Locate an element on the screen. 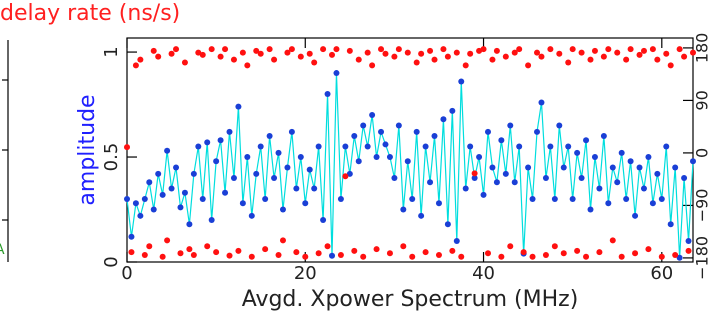  y2-tick-label: −90 is located at coordinates (701, 206).